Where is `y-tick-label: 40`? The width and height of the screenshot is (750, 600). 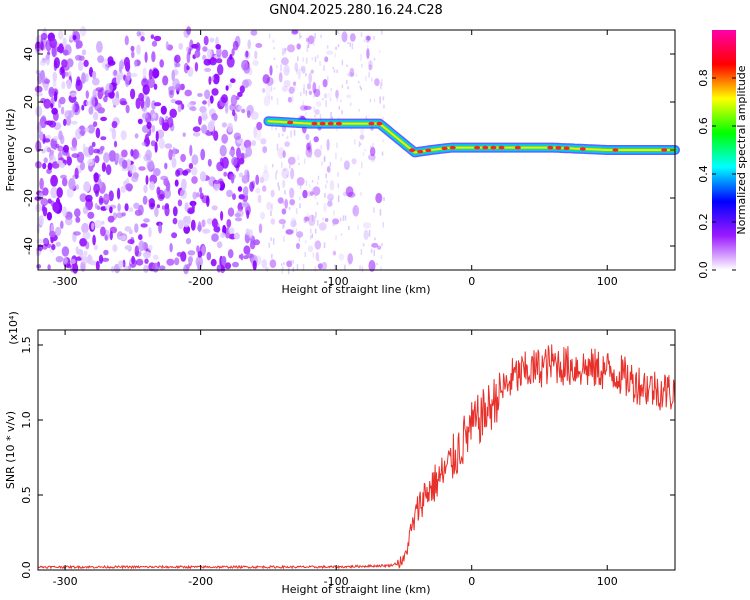 y-tick-label: 40 is located at coordinates (28, 54).